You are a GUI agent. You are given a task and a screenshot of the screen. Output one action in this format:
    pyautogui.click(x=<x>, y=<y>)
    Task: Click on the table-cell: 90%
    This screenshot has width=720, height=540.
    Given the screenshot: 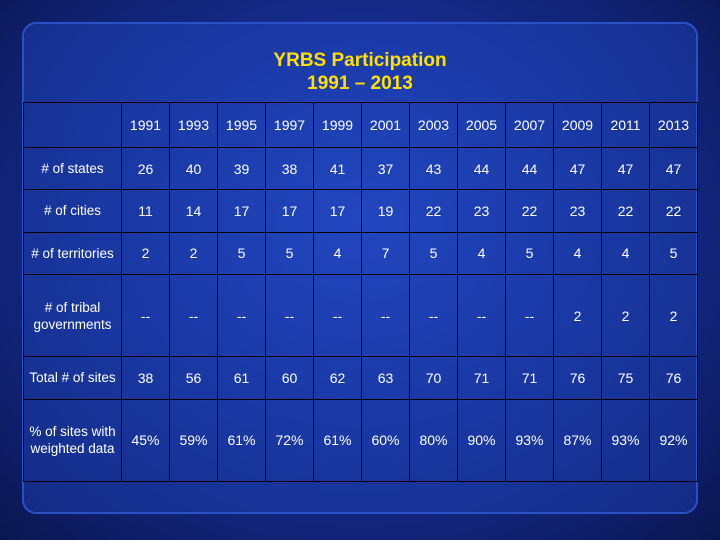 What is the action you would take?
    pyautogui.click(x=481, y=440)
    